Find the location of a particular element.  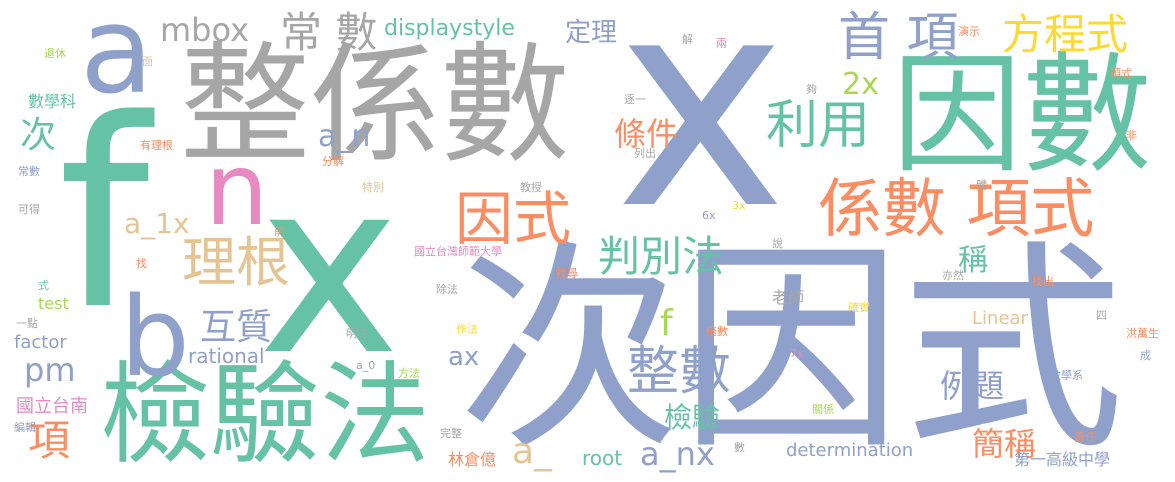

word-3x: 3x is located at coordinates (739, 205).